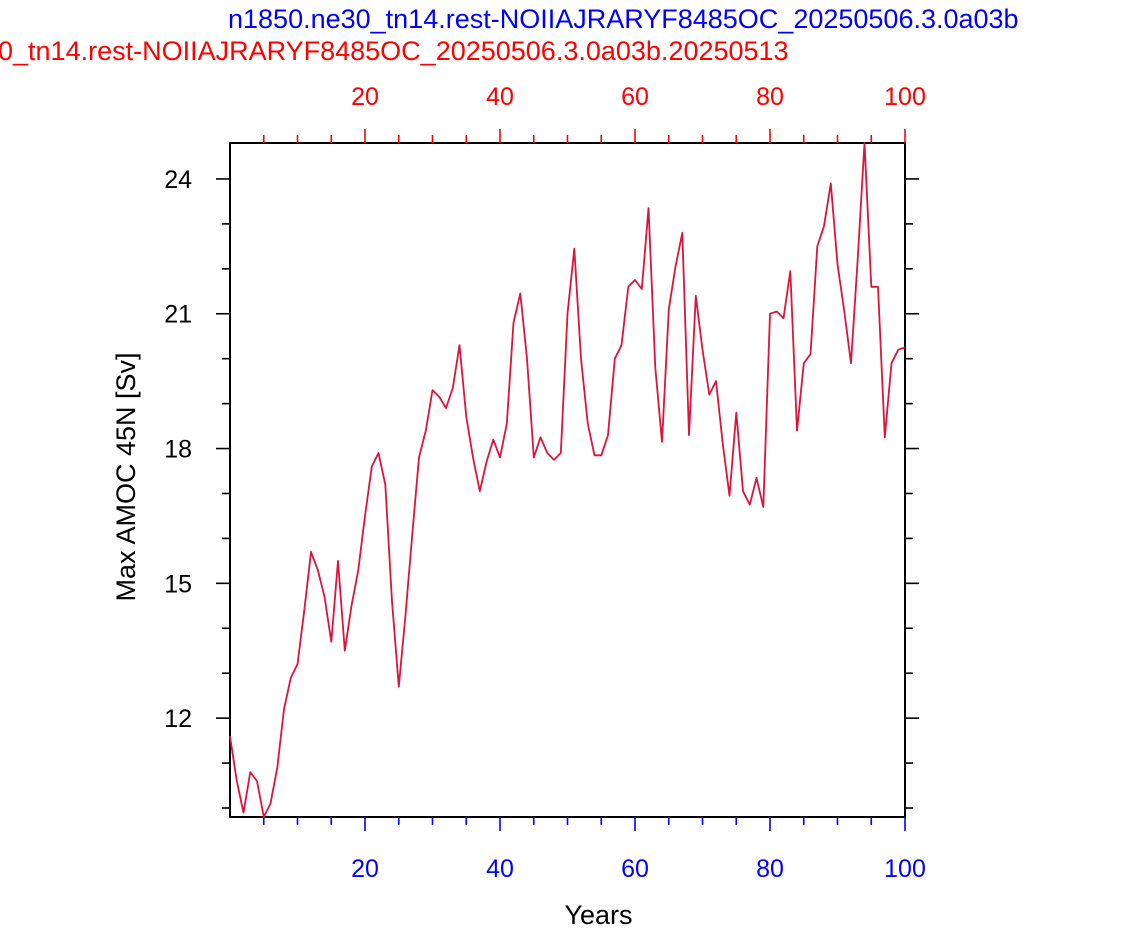  I want to click on y-tick-label: 24, so click(178, 180).